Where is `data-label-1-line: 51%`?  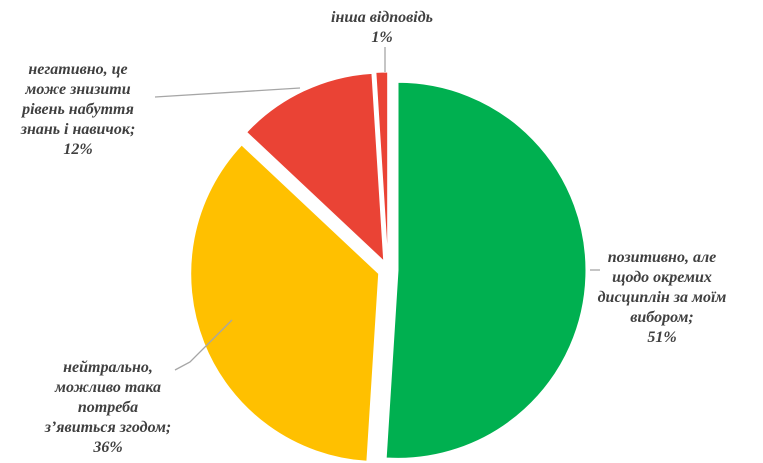 data-label-1-line: 51% is located at coordinates (661, 337).